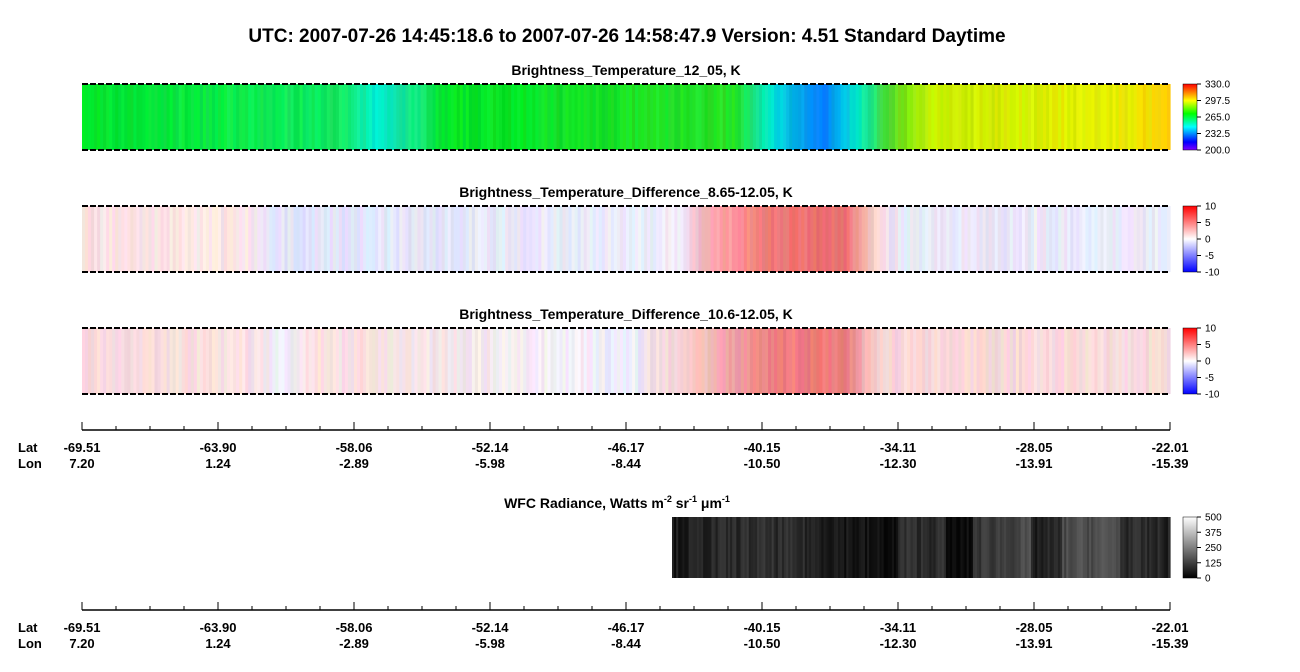 The height and width of the screenshot is (672, 1300). Describe the element at coordinates (1170, 447) in the screenshot. I see `lat-value: -22.01` at that location.